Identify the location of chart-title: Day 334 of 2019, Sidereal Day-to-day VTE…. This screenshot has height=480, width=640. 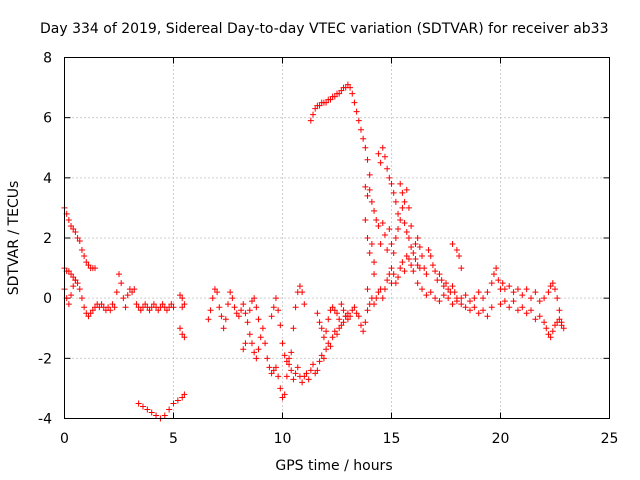
(324, 29).